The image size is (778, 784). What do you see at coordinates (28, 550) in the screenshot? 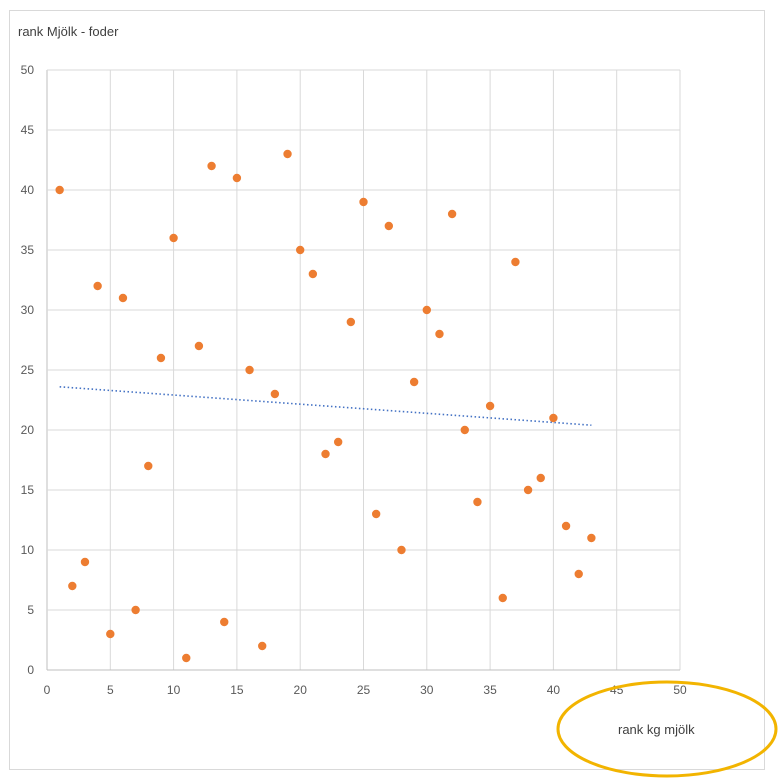
I see `y-tick-label: 10` at bounding box center [28, 550].